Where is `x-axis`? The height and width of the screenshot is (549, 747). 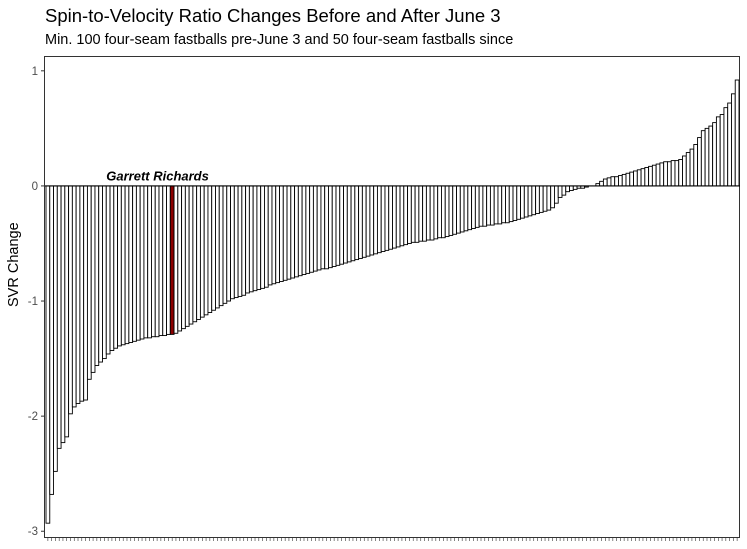
x-axis is located at coordinates (392, 539).